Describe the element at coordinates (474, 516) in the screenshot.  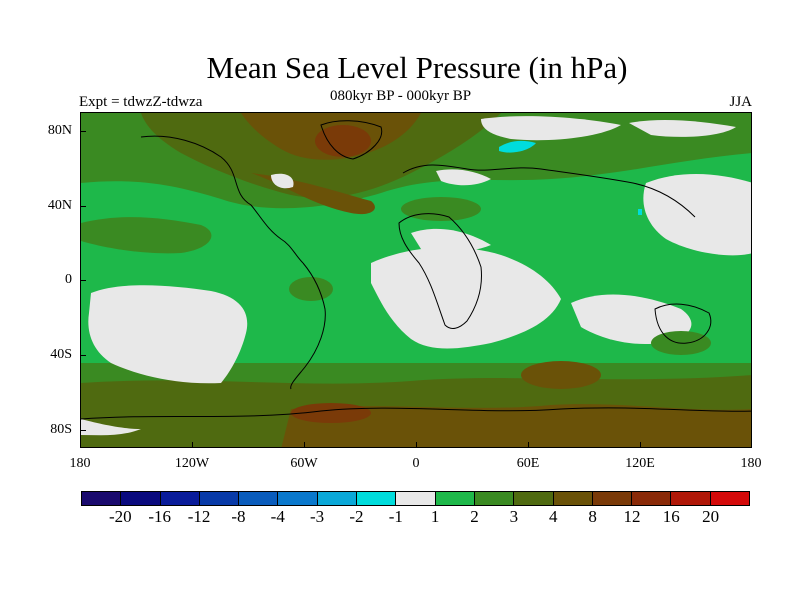
I see `colorbar-label: 2` at that location.